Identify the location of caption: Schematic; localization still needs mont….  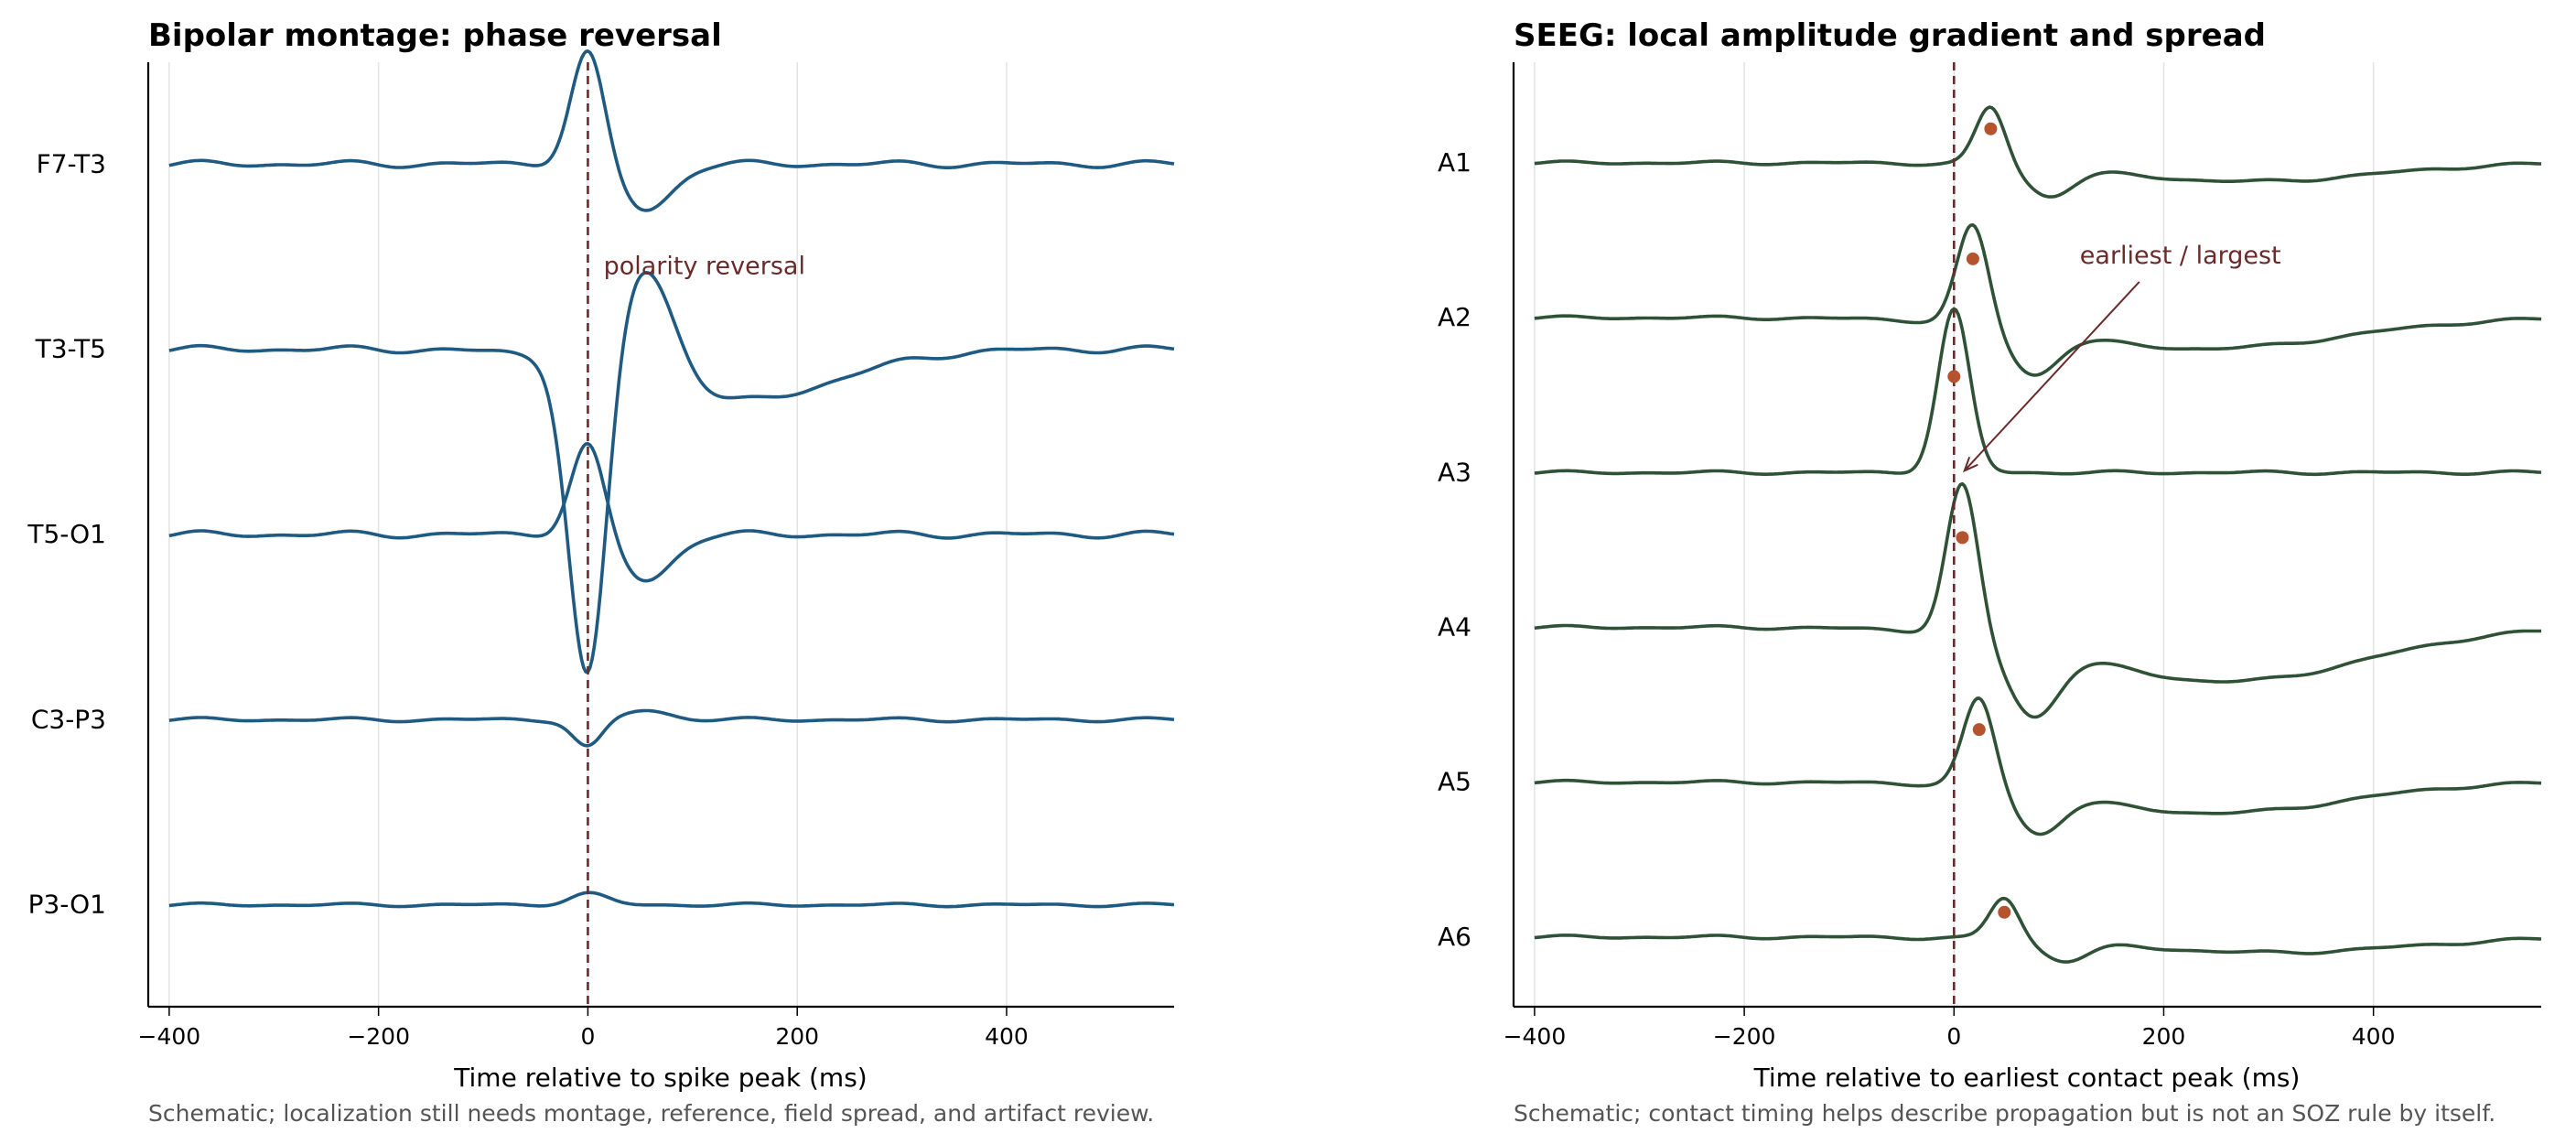
(651, 1113).